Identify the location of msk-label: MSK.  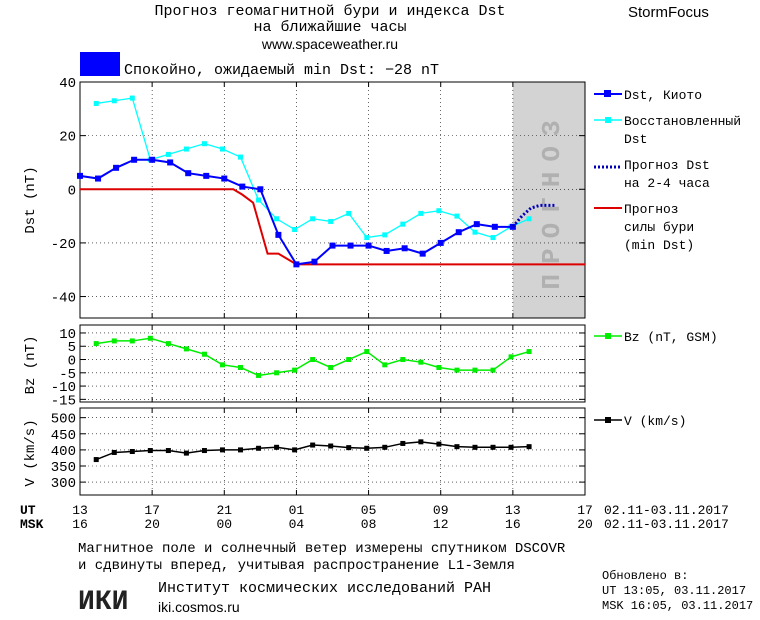
(32, 524).